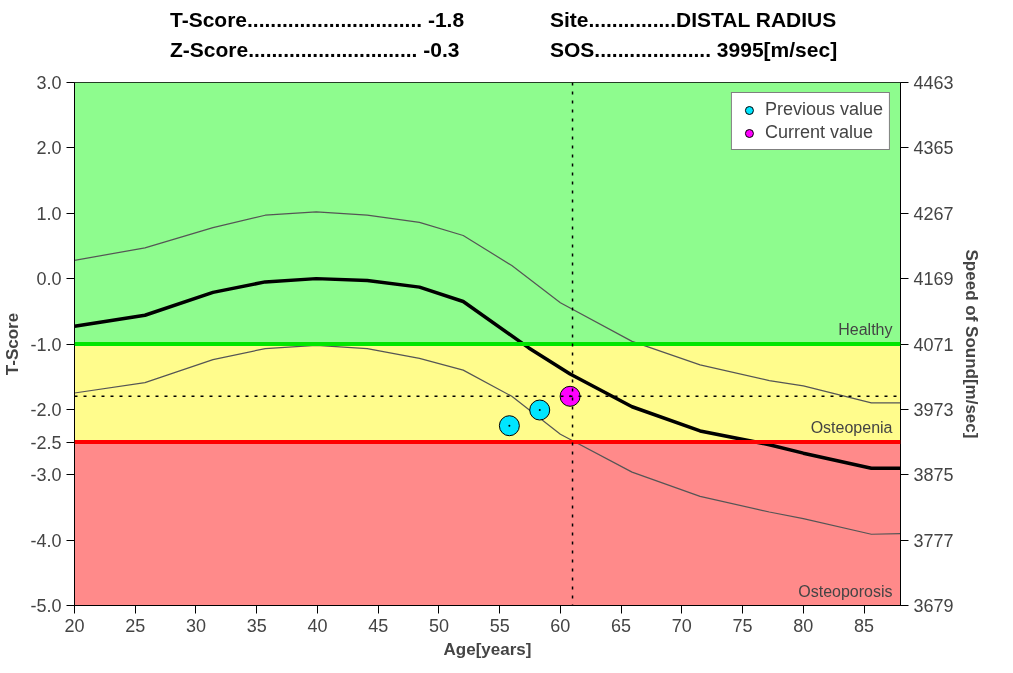  Describe the element at coordinates (933, 475) in the screenshot. I see `y2-tick-label: 3875` at that location.